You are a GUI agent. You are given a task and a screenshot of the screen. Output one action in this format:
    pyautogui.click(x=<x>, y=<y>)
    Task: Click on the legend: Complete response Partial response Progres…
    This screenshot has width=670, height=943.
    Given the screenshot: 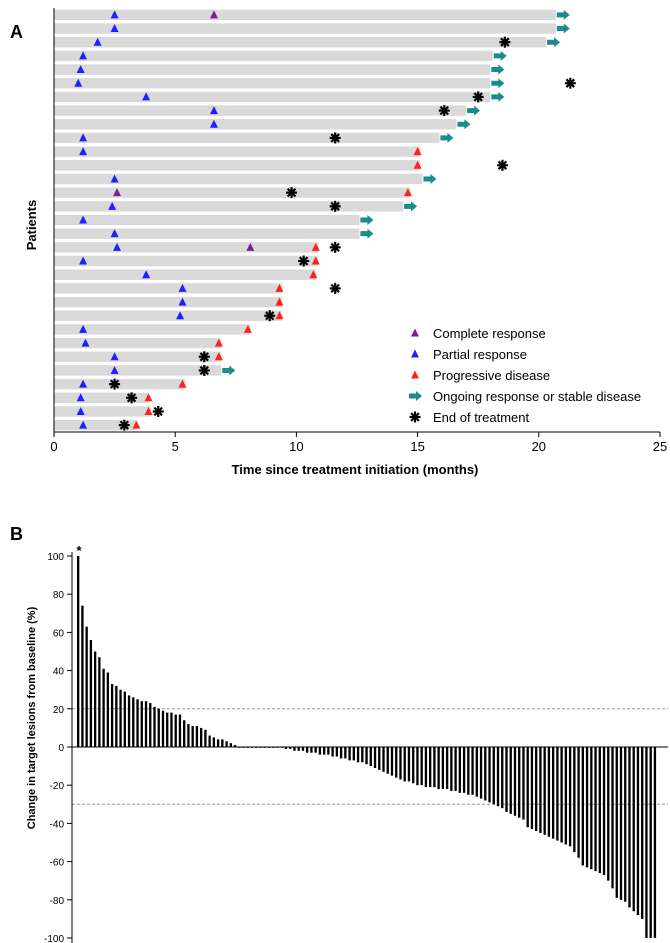 What is the action you would take?
    pyautogui.click(x=525, y=375)
    